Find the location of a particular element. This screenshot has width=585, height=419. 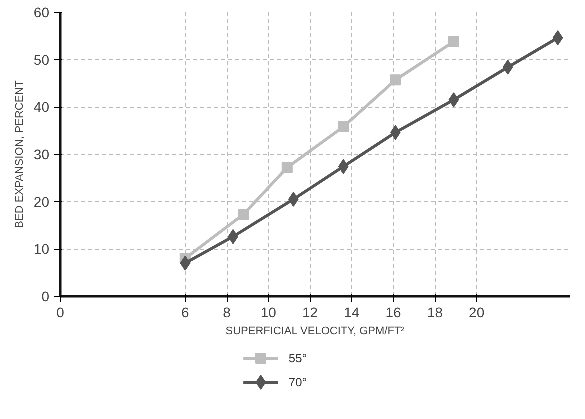

y-tick-label: 0 is located at coordinates (46, 296).